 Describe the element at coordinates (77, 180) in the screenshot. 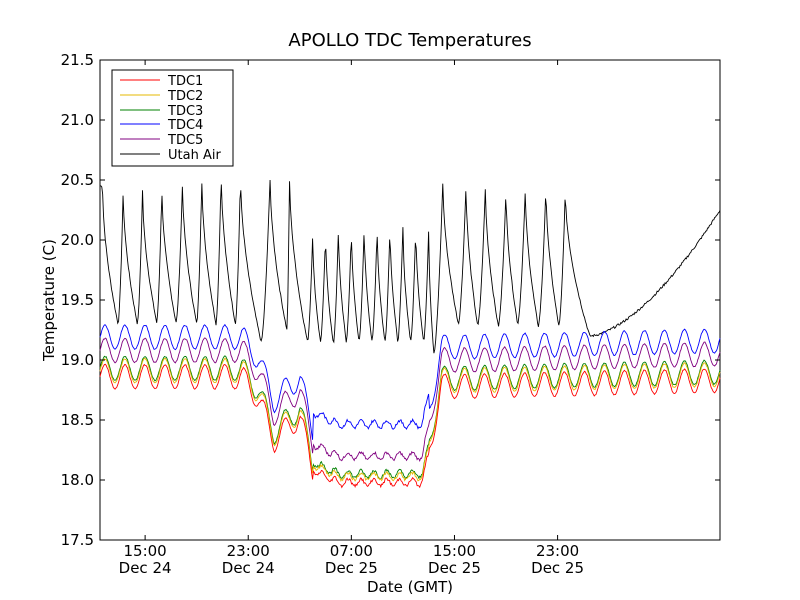

I see `y-tick-label: 20.5` at that location.